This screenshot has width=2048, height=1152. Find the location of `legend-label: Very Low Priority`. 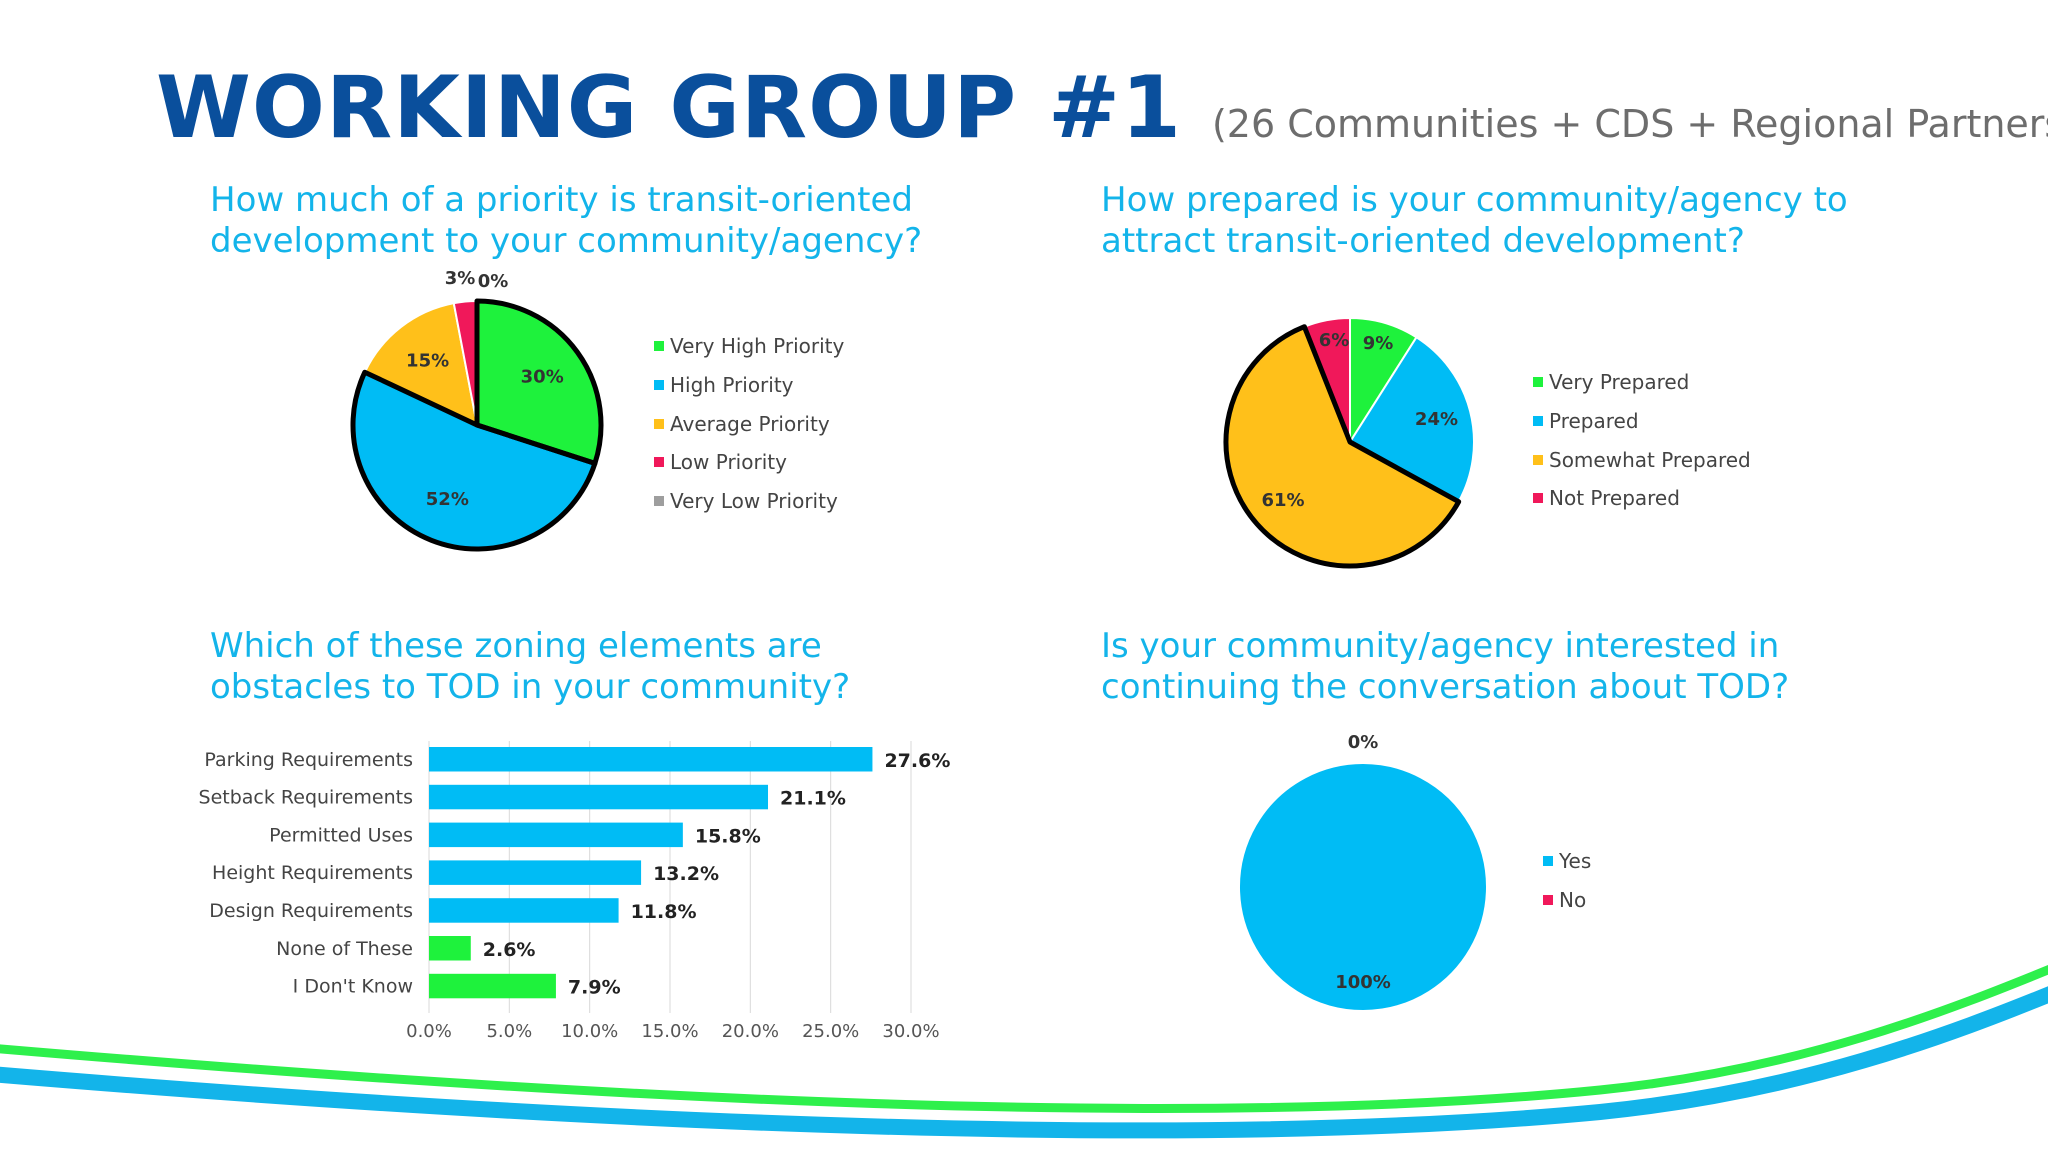

legend-label: Very Low Priority is located at coordinates (754, 501).